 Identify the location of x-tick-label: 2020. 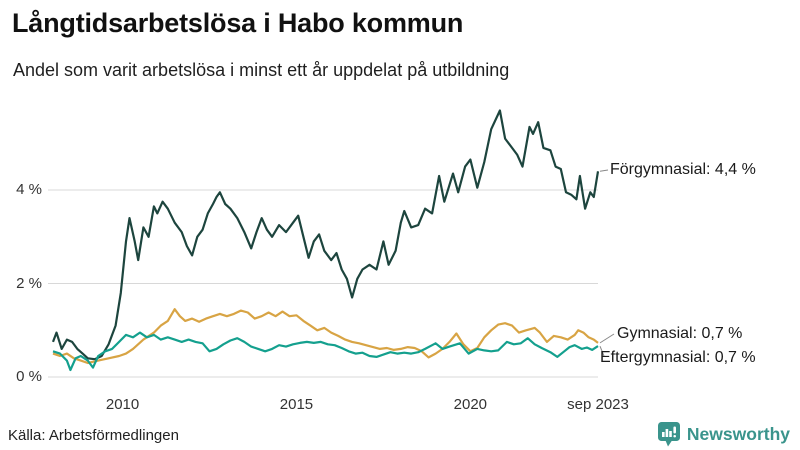
(470, 404).